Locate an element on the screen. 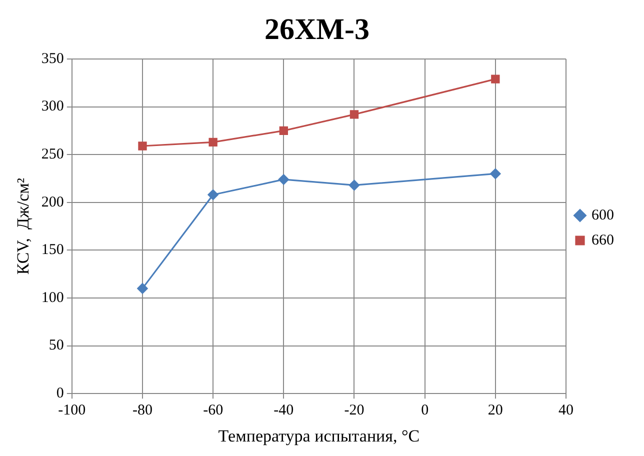 The width and height of the screenshot is (644, 456). x-tick-label: 20 is located at coordinates (495, 410).